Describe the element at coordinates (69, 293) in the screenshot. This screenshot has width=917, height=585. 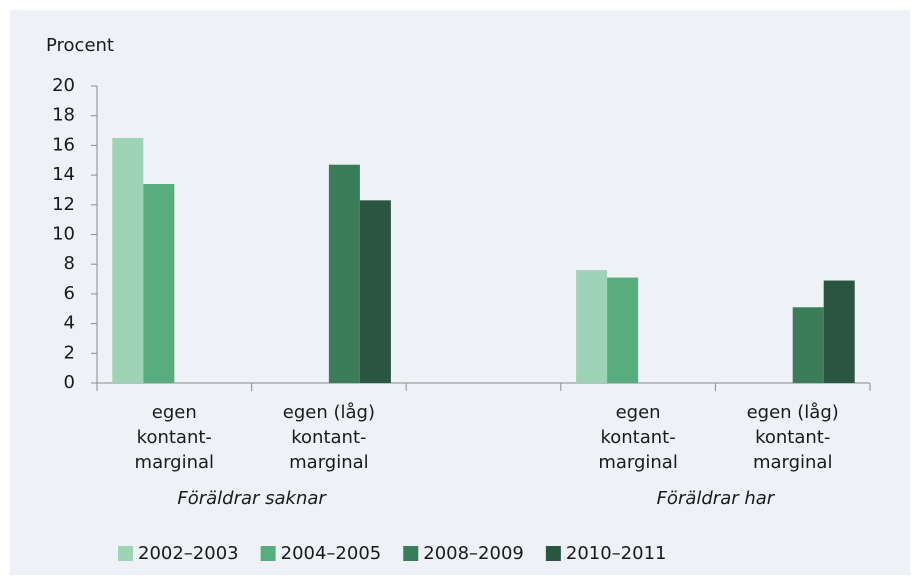
I see `y-tick-label: 6` at that location.